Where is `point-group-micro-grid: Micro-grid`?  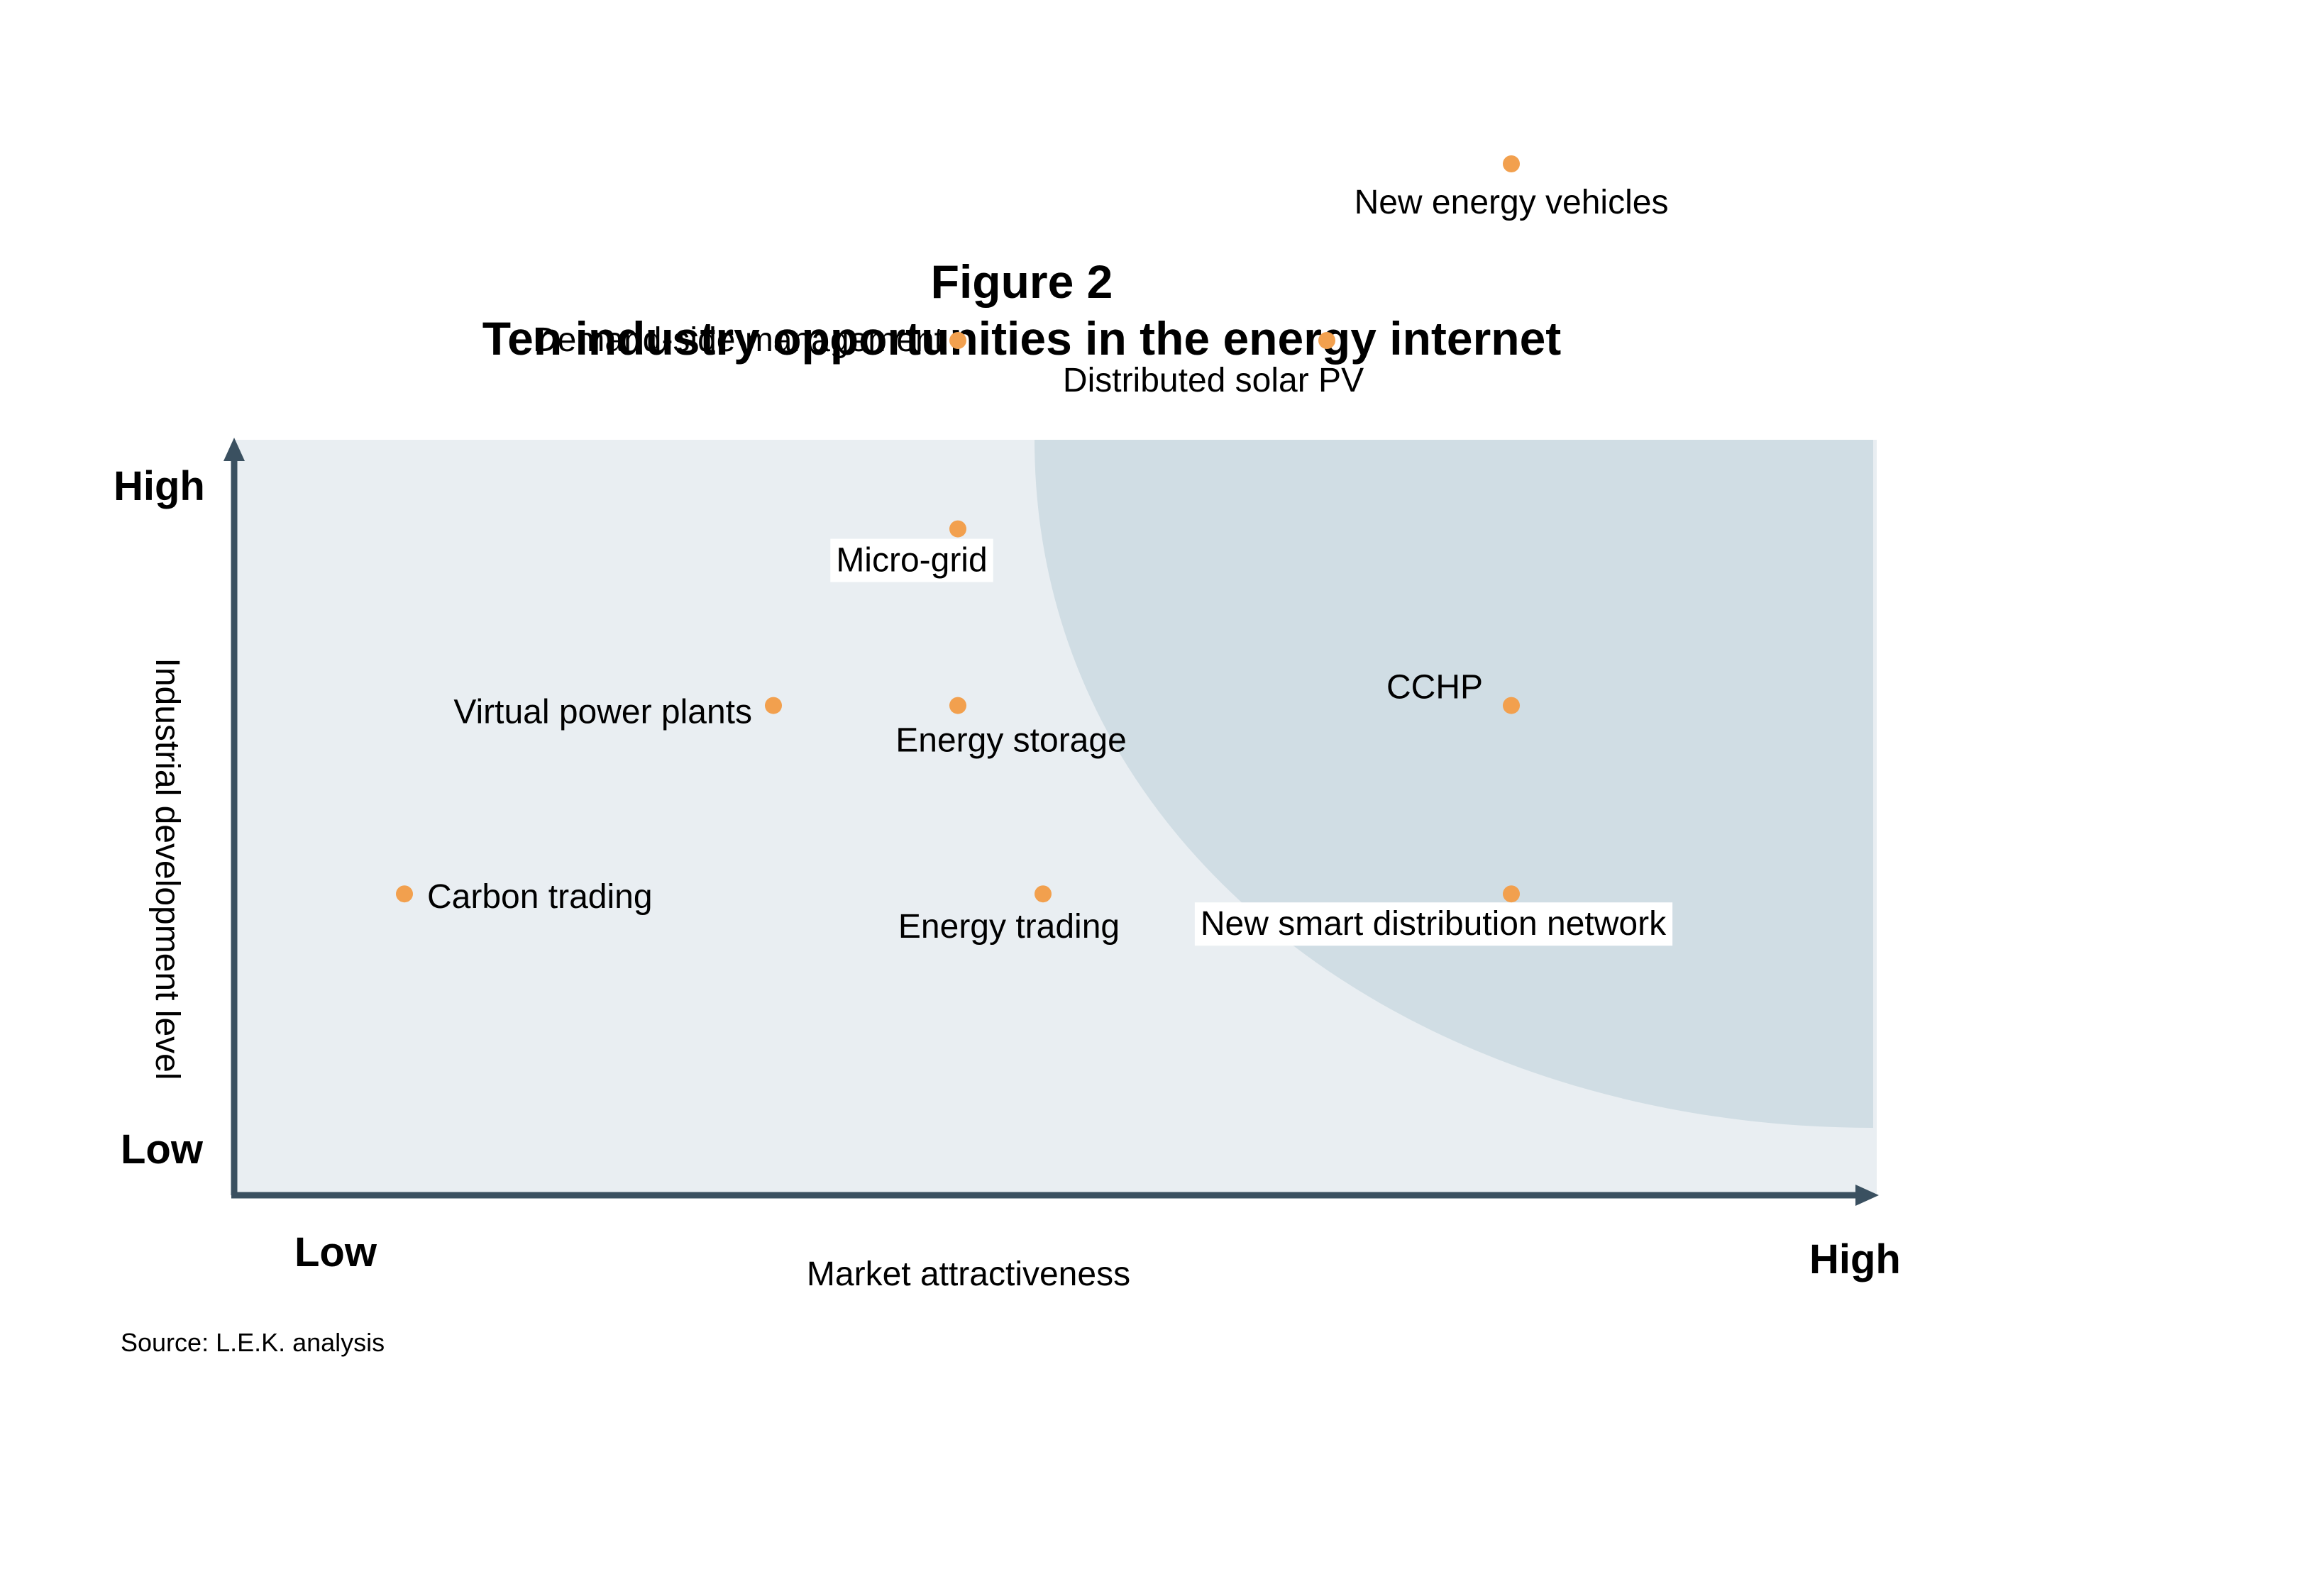
point-group-micro-grid: Micro-grid is located at coordinates (911, 551).